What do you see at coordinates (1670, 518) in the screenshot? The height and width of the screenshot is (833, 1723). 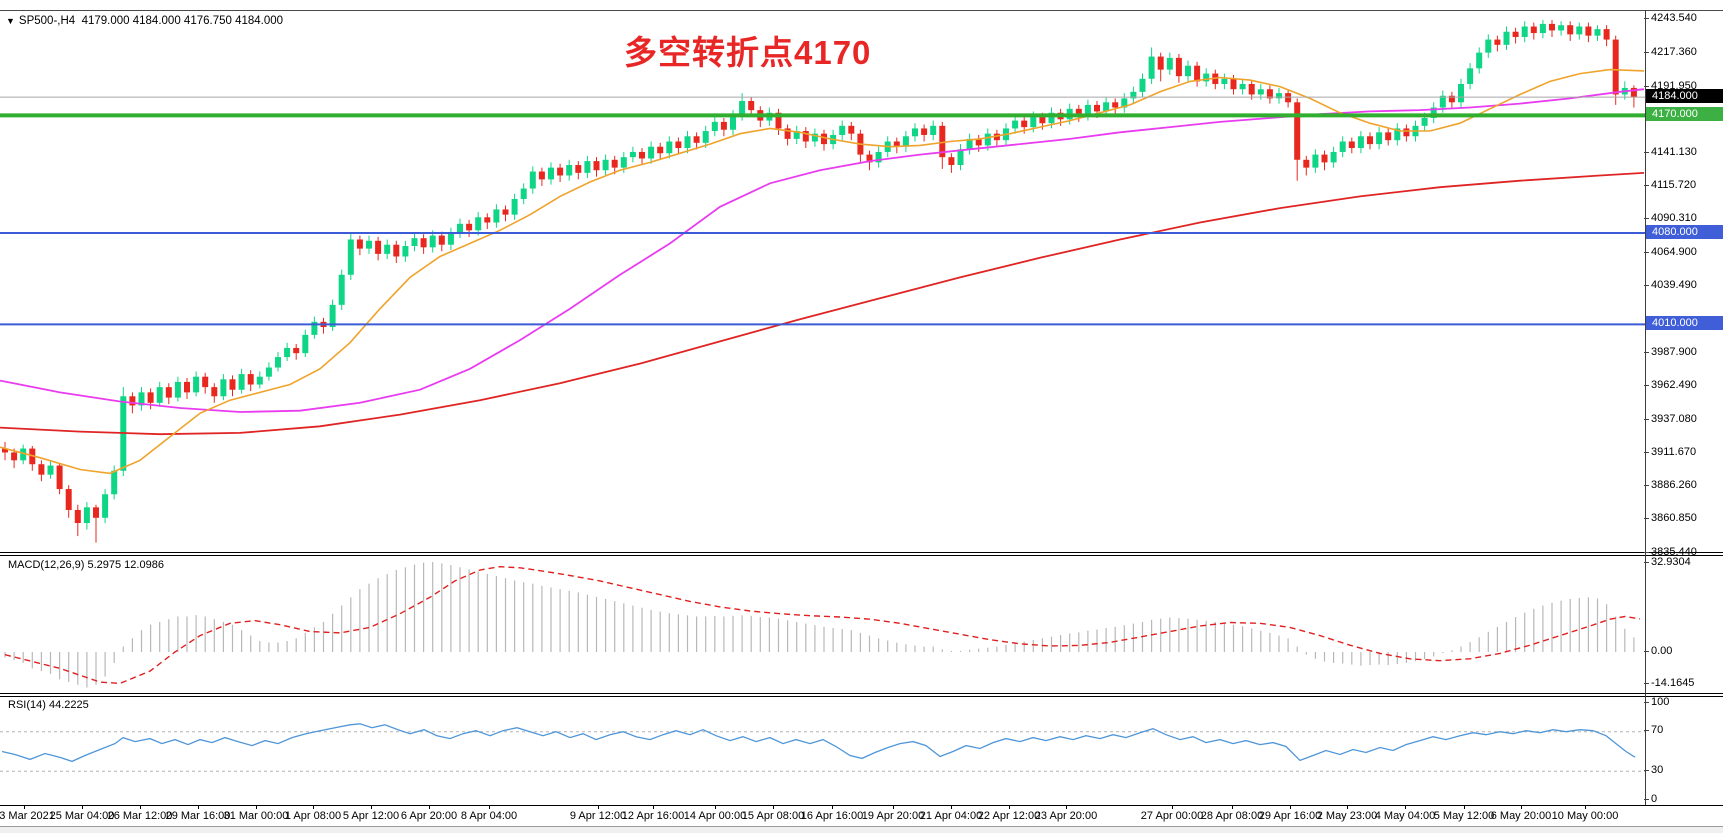 I see `price-axis-label: 3860.850` at bounding box center [1670, 518].